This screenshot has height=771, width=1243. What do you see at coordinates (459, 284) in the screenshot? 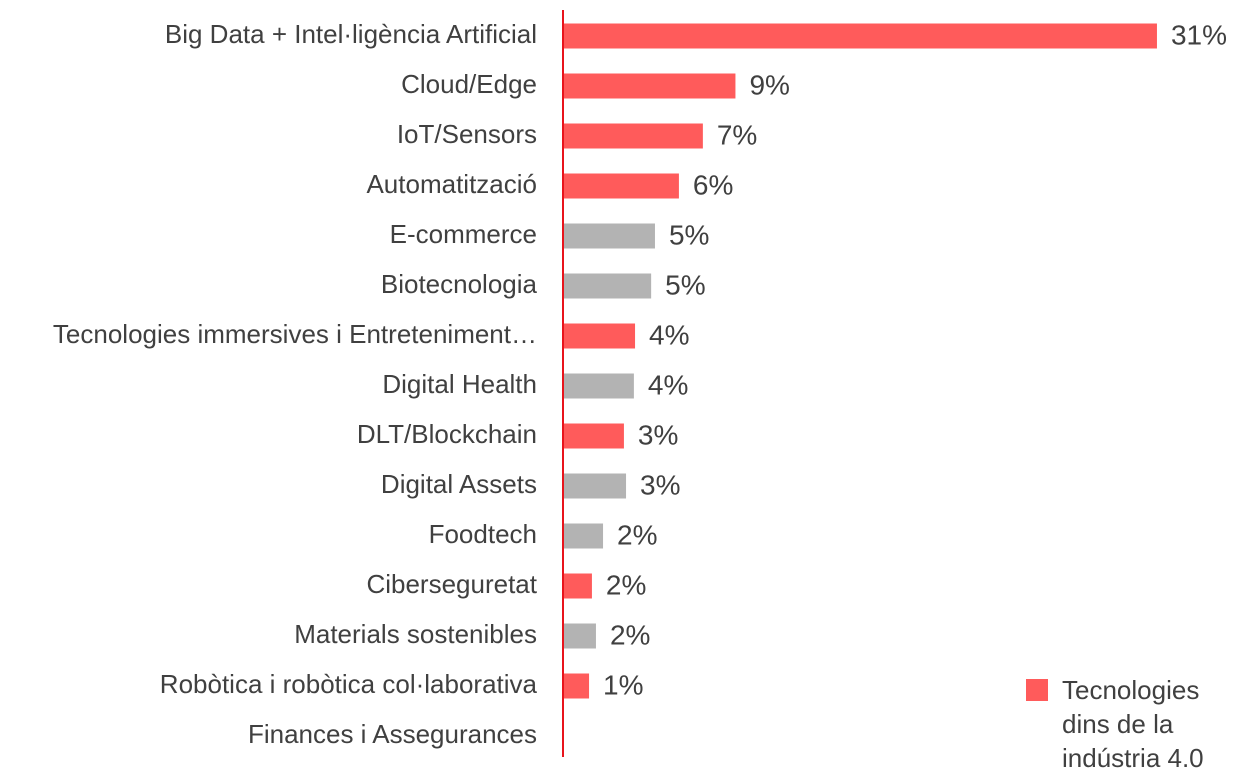
I see `category-label: Biotecnologia` at bounding box center [459, 284].